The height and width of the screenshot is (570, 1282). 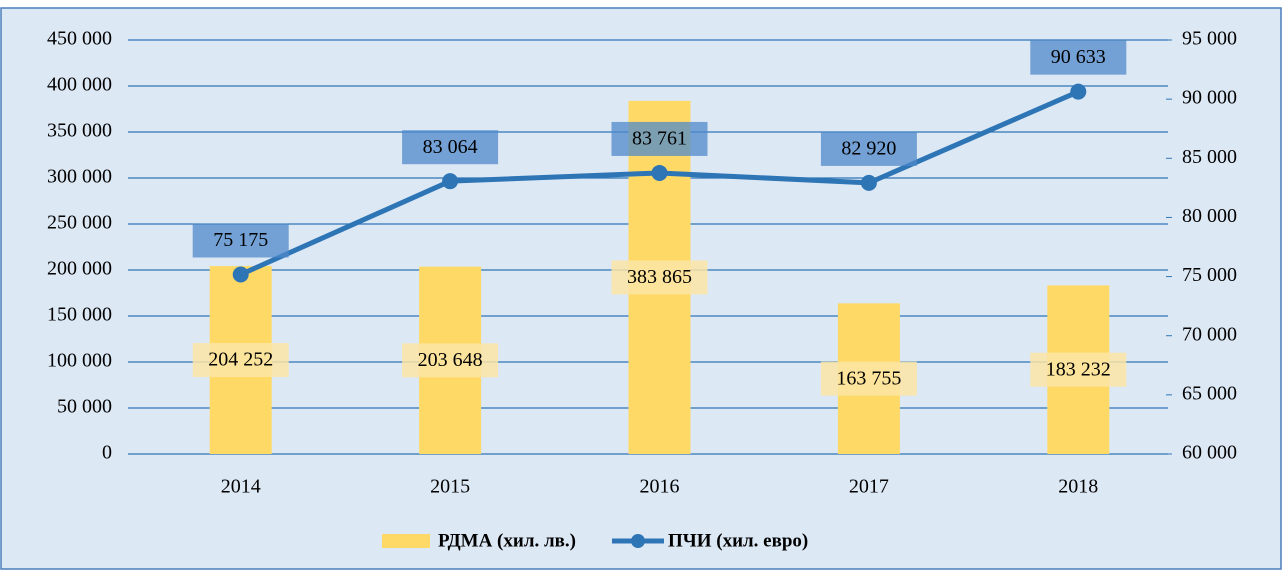 I want to click on y-tick-label: 450 000, so click(x=79, y=39).